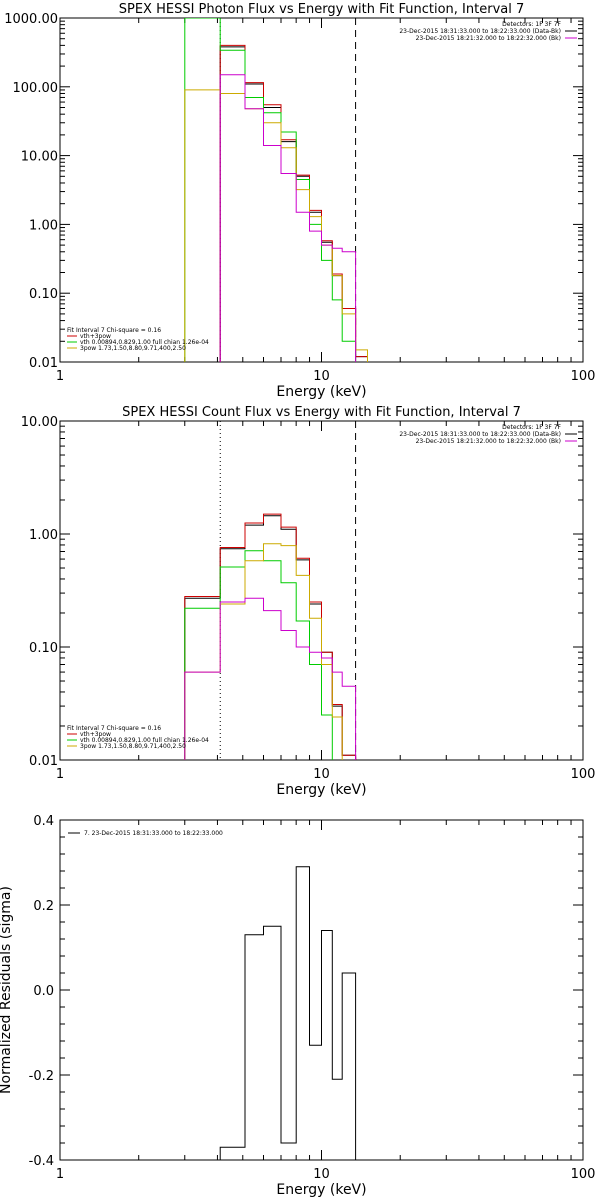  What do you see at coordinates (31, 19) in the screenshot?
I see `y-tick-label: 1000.00` at bounding box center [31, 19].